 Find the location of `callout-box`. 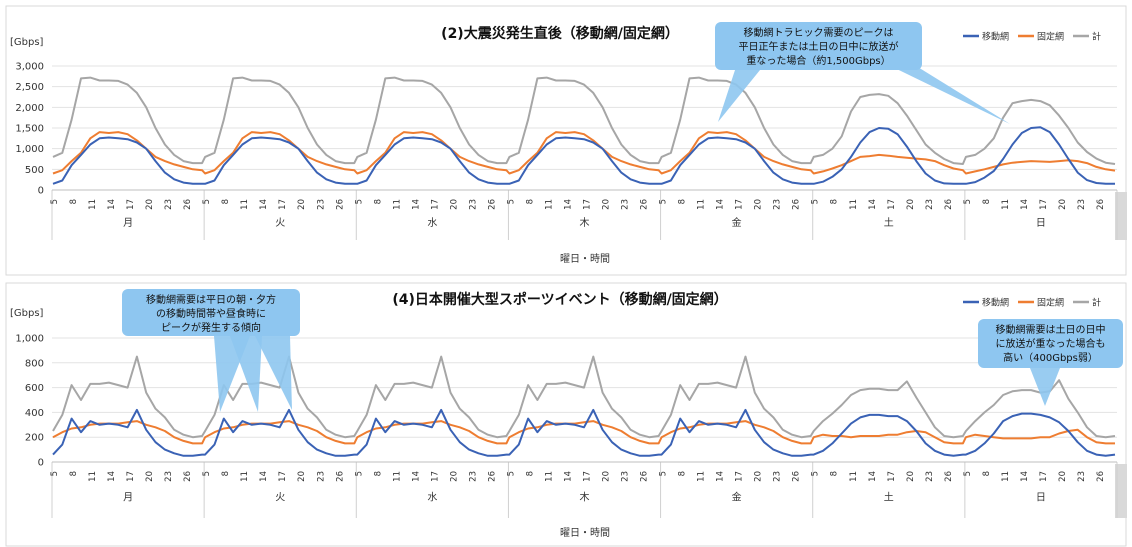

callout-box is located at coordinates (211, 312).